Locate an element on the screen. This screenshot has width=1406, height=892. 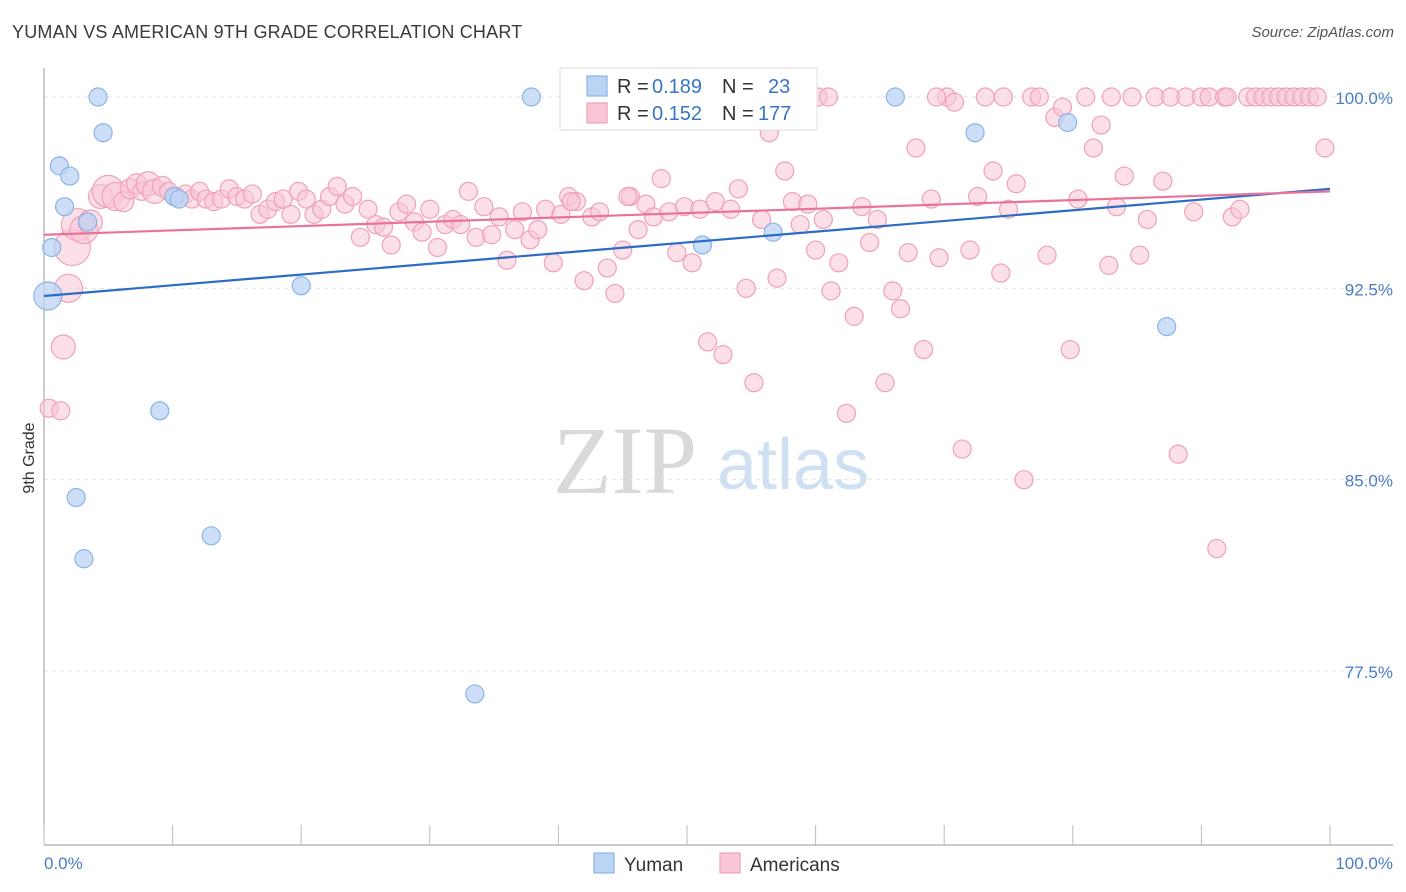
y-tick-label-2: 85.0% is located at coordinates (1369, 481).